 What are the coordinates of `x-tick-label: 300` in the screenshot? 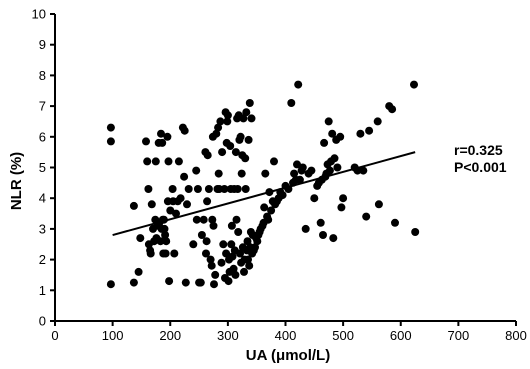 It's located at (228, 335).